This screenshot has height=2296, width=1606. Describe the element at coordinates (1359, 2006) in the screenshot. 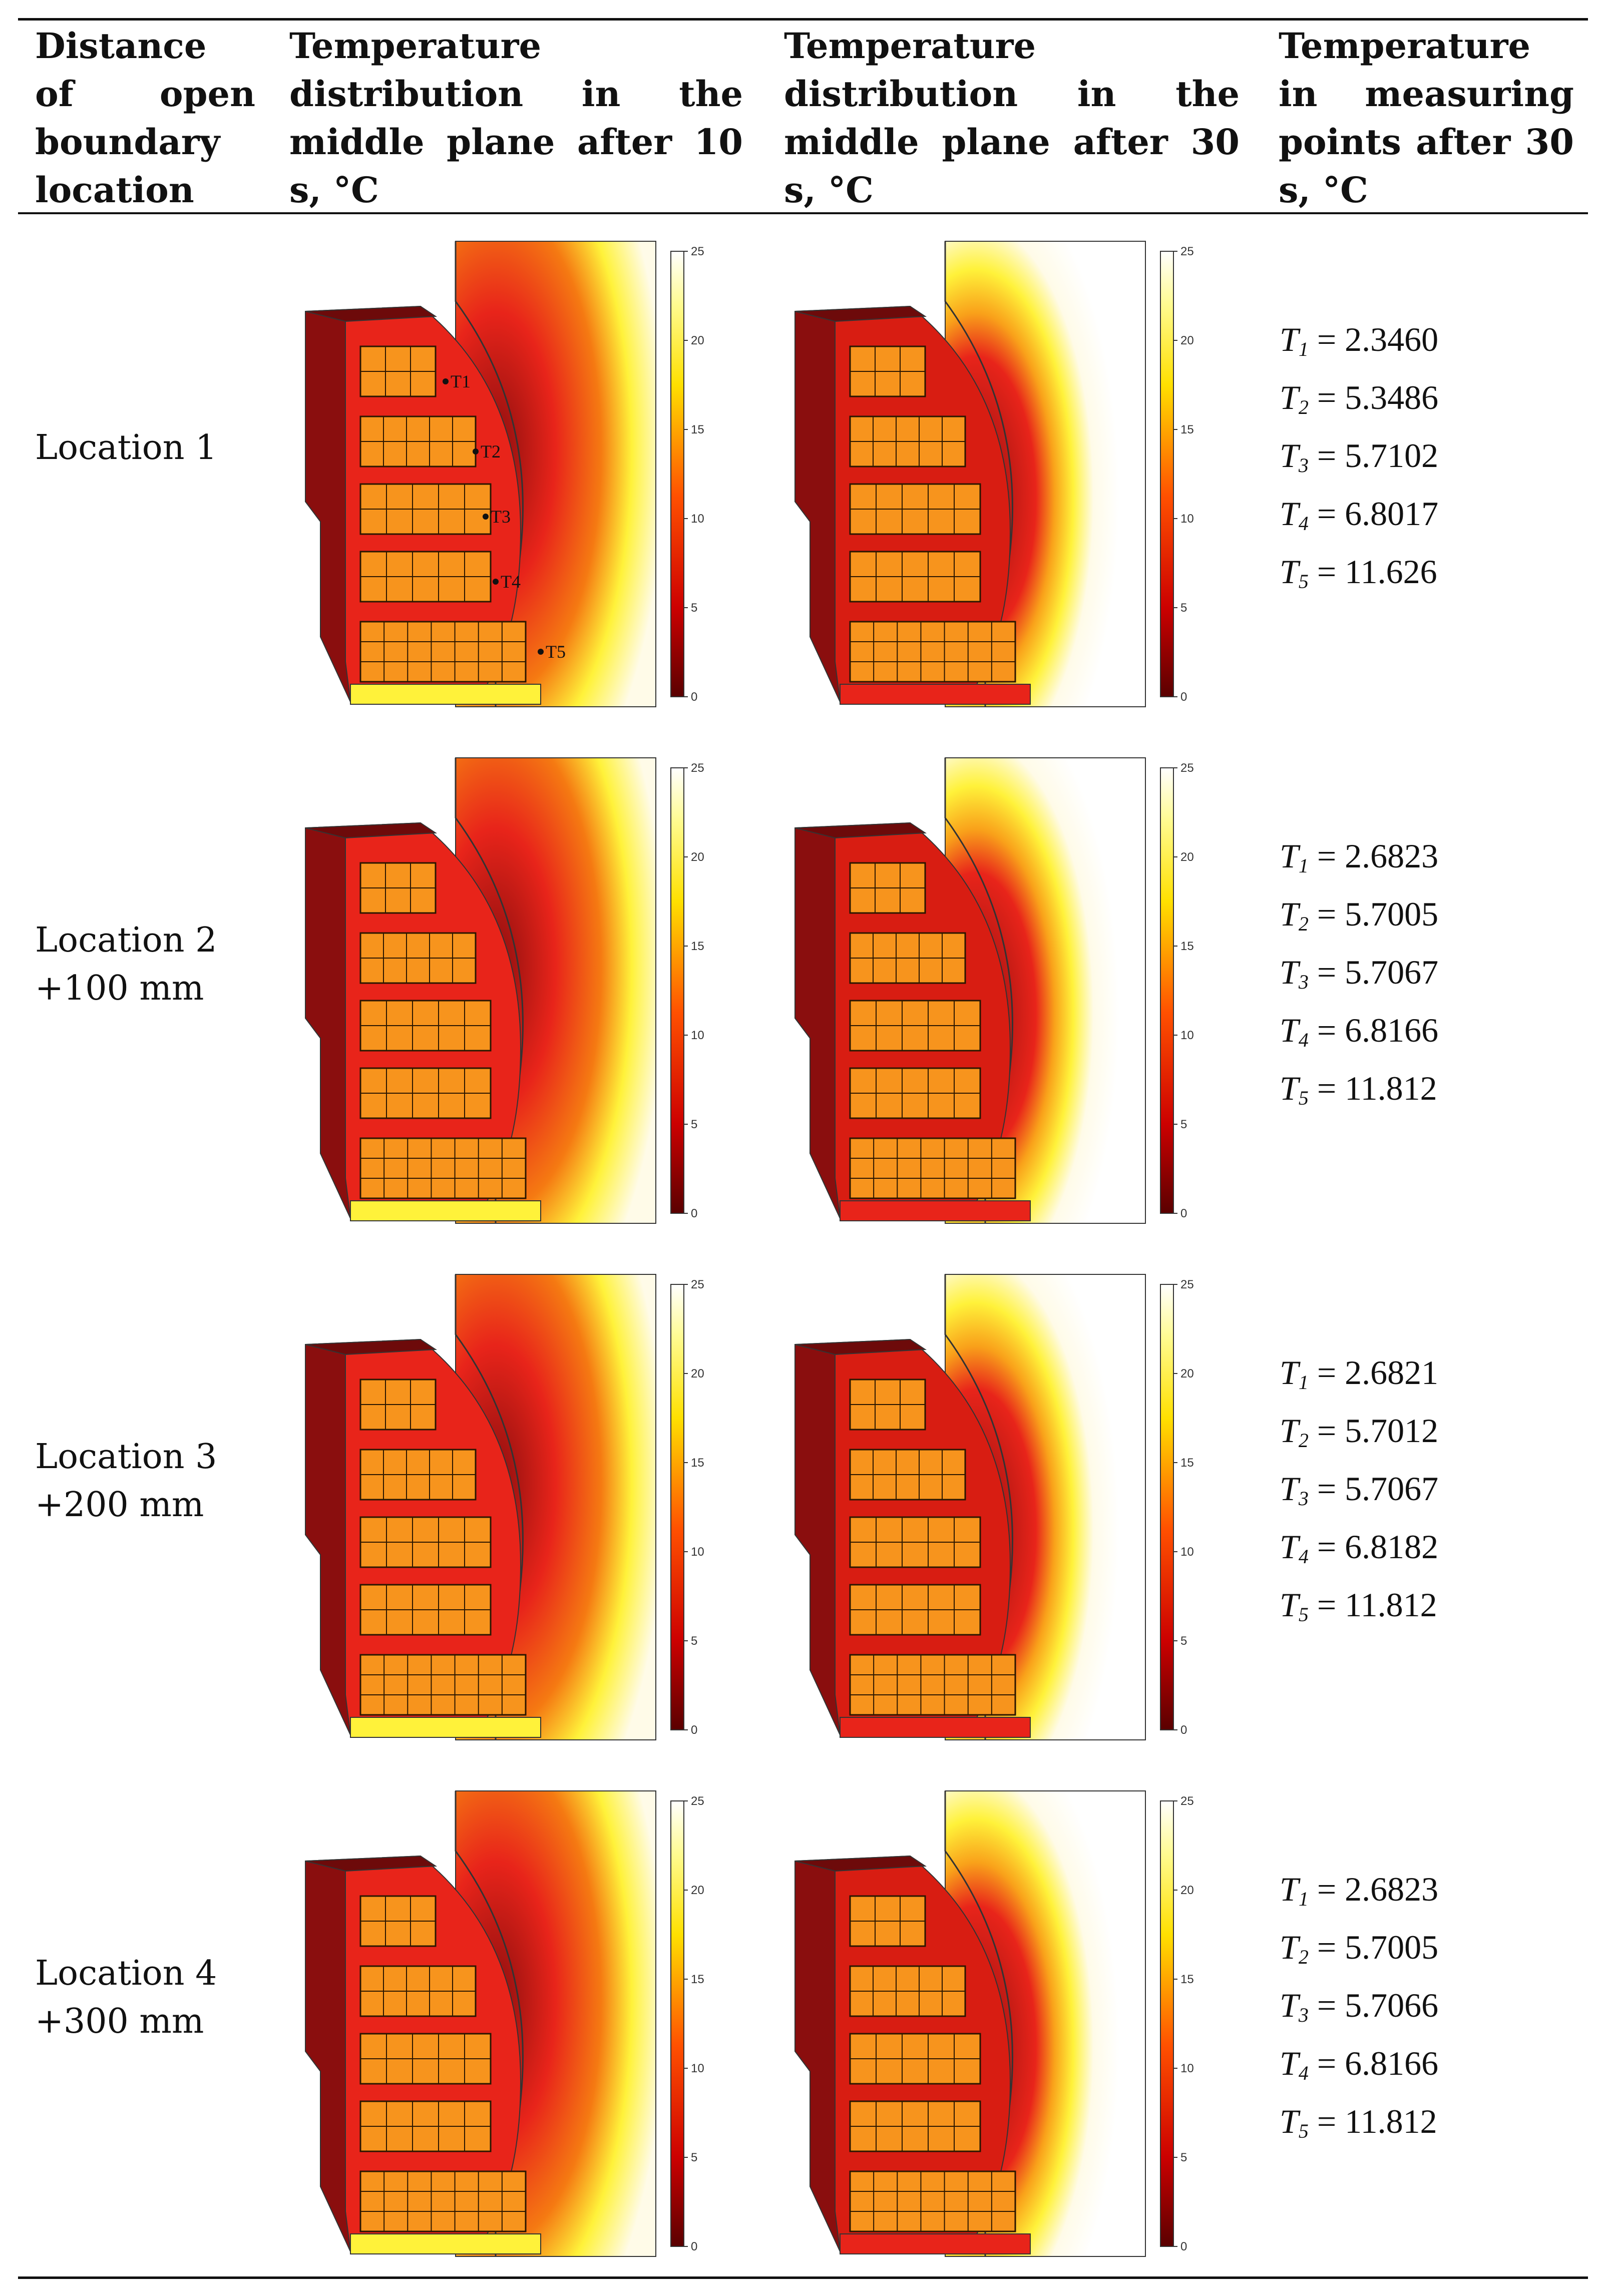

I see `temp-reading: T3 = 5.7066` at that location.